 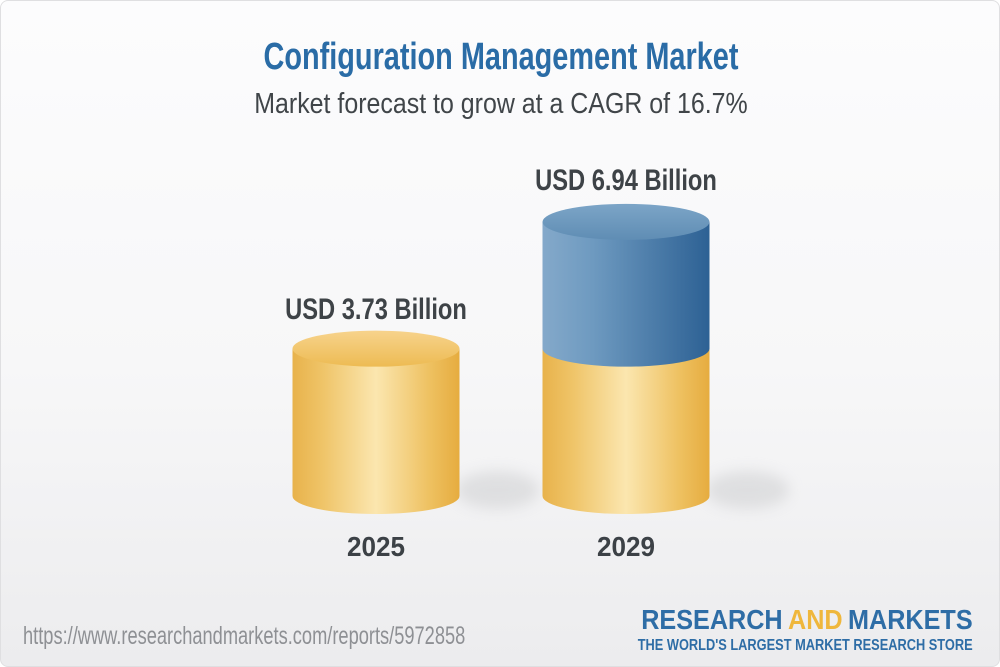 What do you see at coordinates (815, 619) in the screenshot?
I see `logo-word-and: AND` at bounding box center [815, 619].